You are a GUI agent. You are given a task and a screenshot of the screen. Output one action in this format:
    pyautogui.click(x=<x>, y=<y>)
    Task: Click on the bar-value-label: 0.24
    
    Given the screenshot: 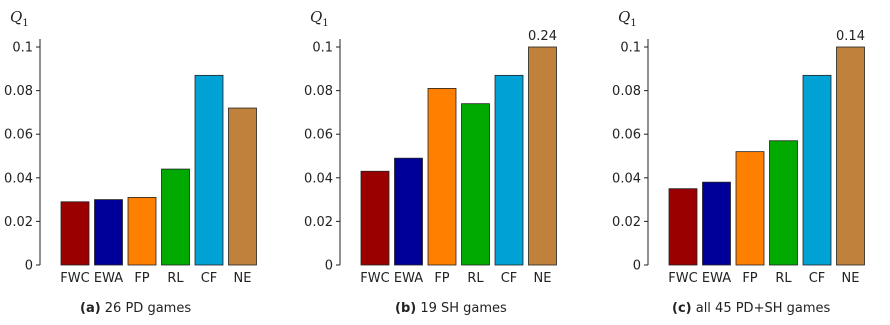 What is the action you would take?
    pyautogui.click(x=542, y=36)
    